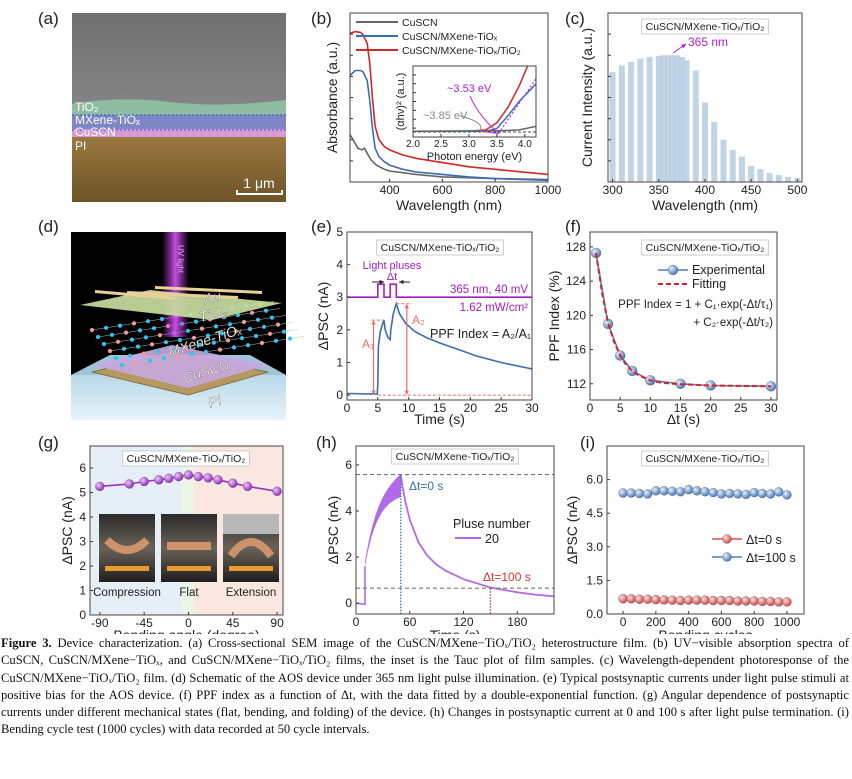 The width and height of the screenshot is (852, 779). Describe the element at coordinates (449, 103) in the screenshot. I see `series-line` at that location.